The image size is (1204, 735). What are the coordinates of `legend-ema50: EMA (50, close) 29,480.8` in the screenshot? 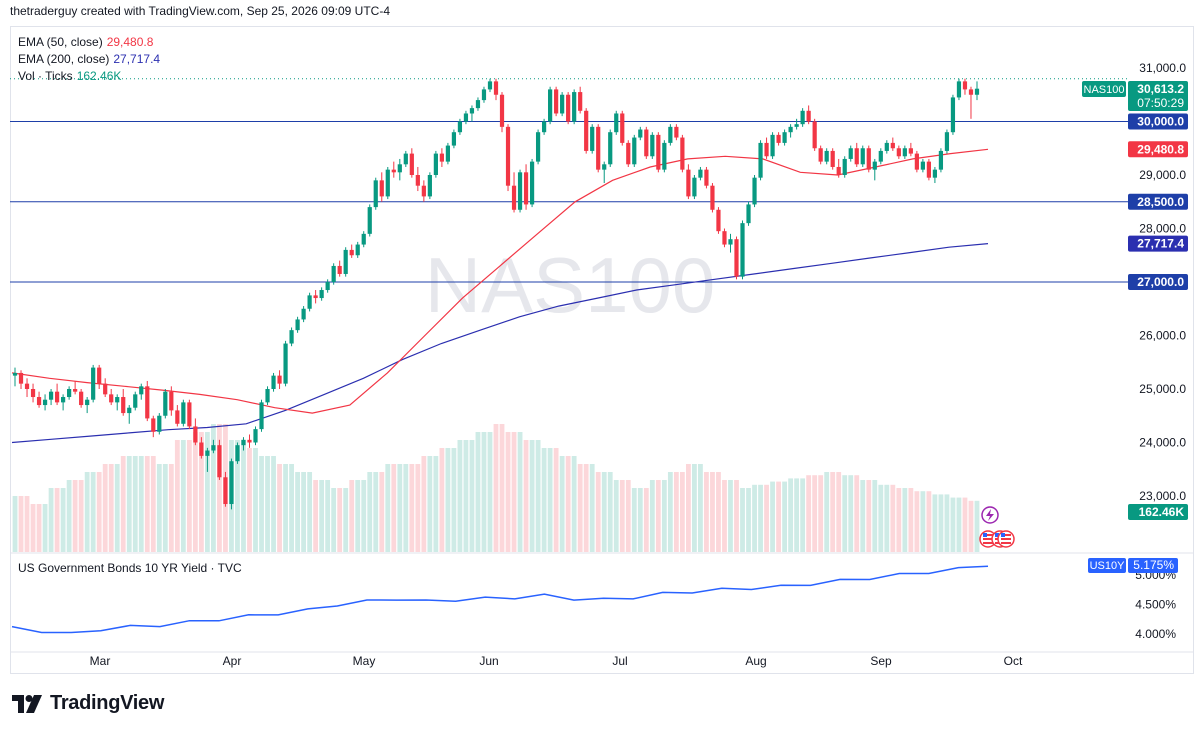 It's located at (85, 42).